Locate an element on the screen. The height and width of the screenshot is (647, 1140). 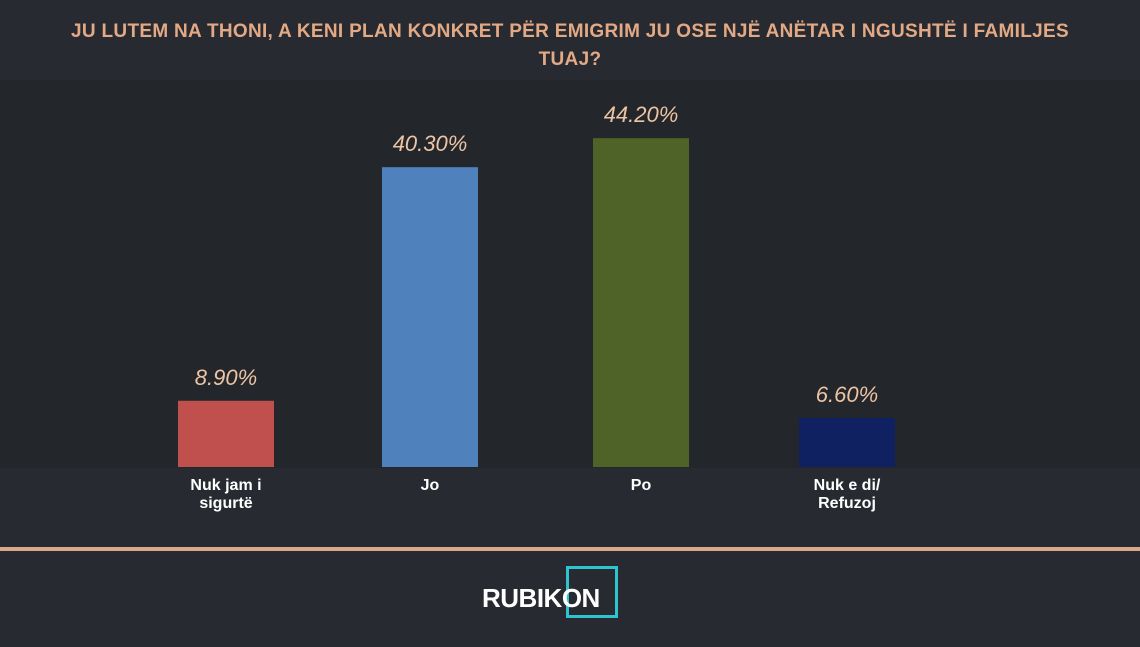
logo: RUBIKON is located at coordinates (541, 598).